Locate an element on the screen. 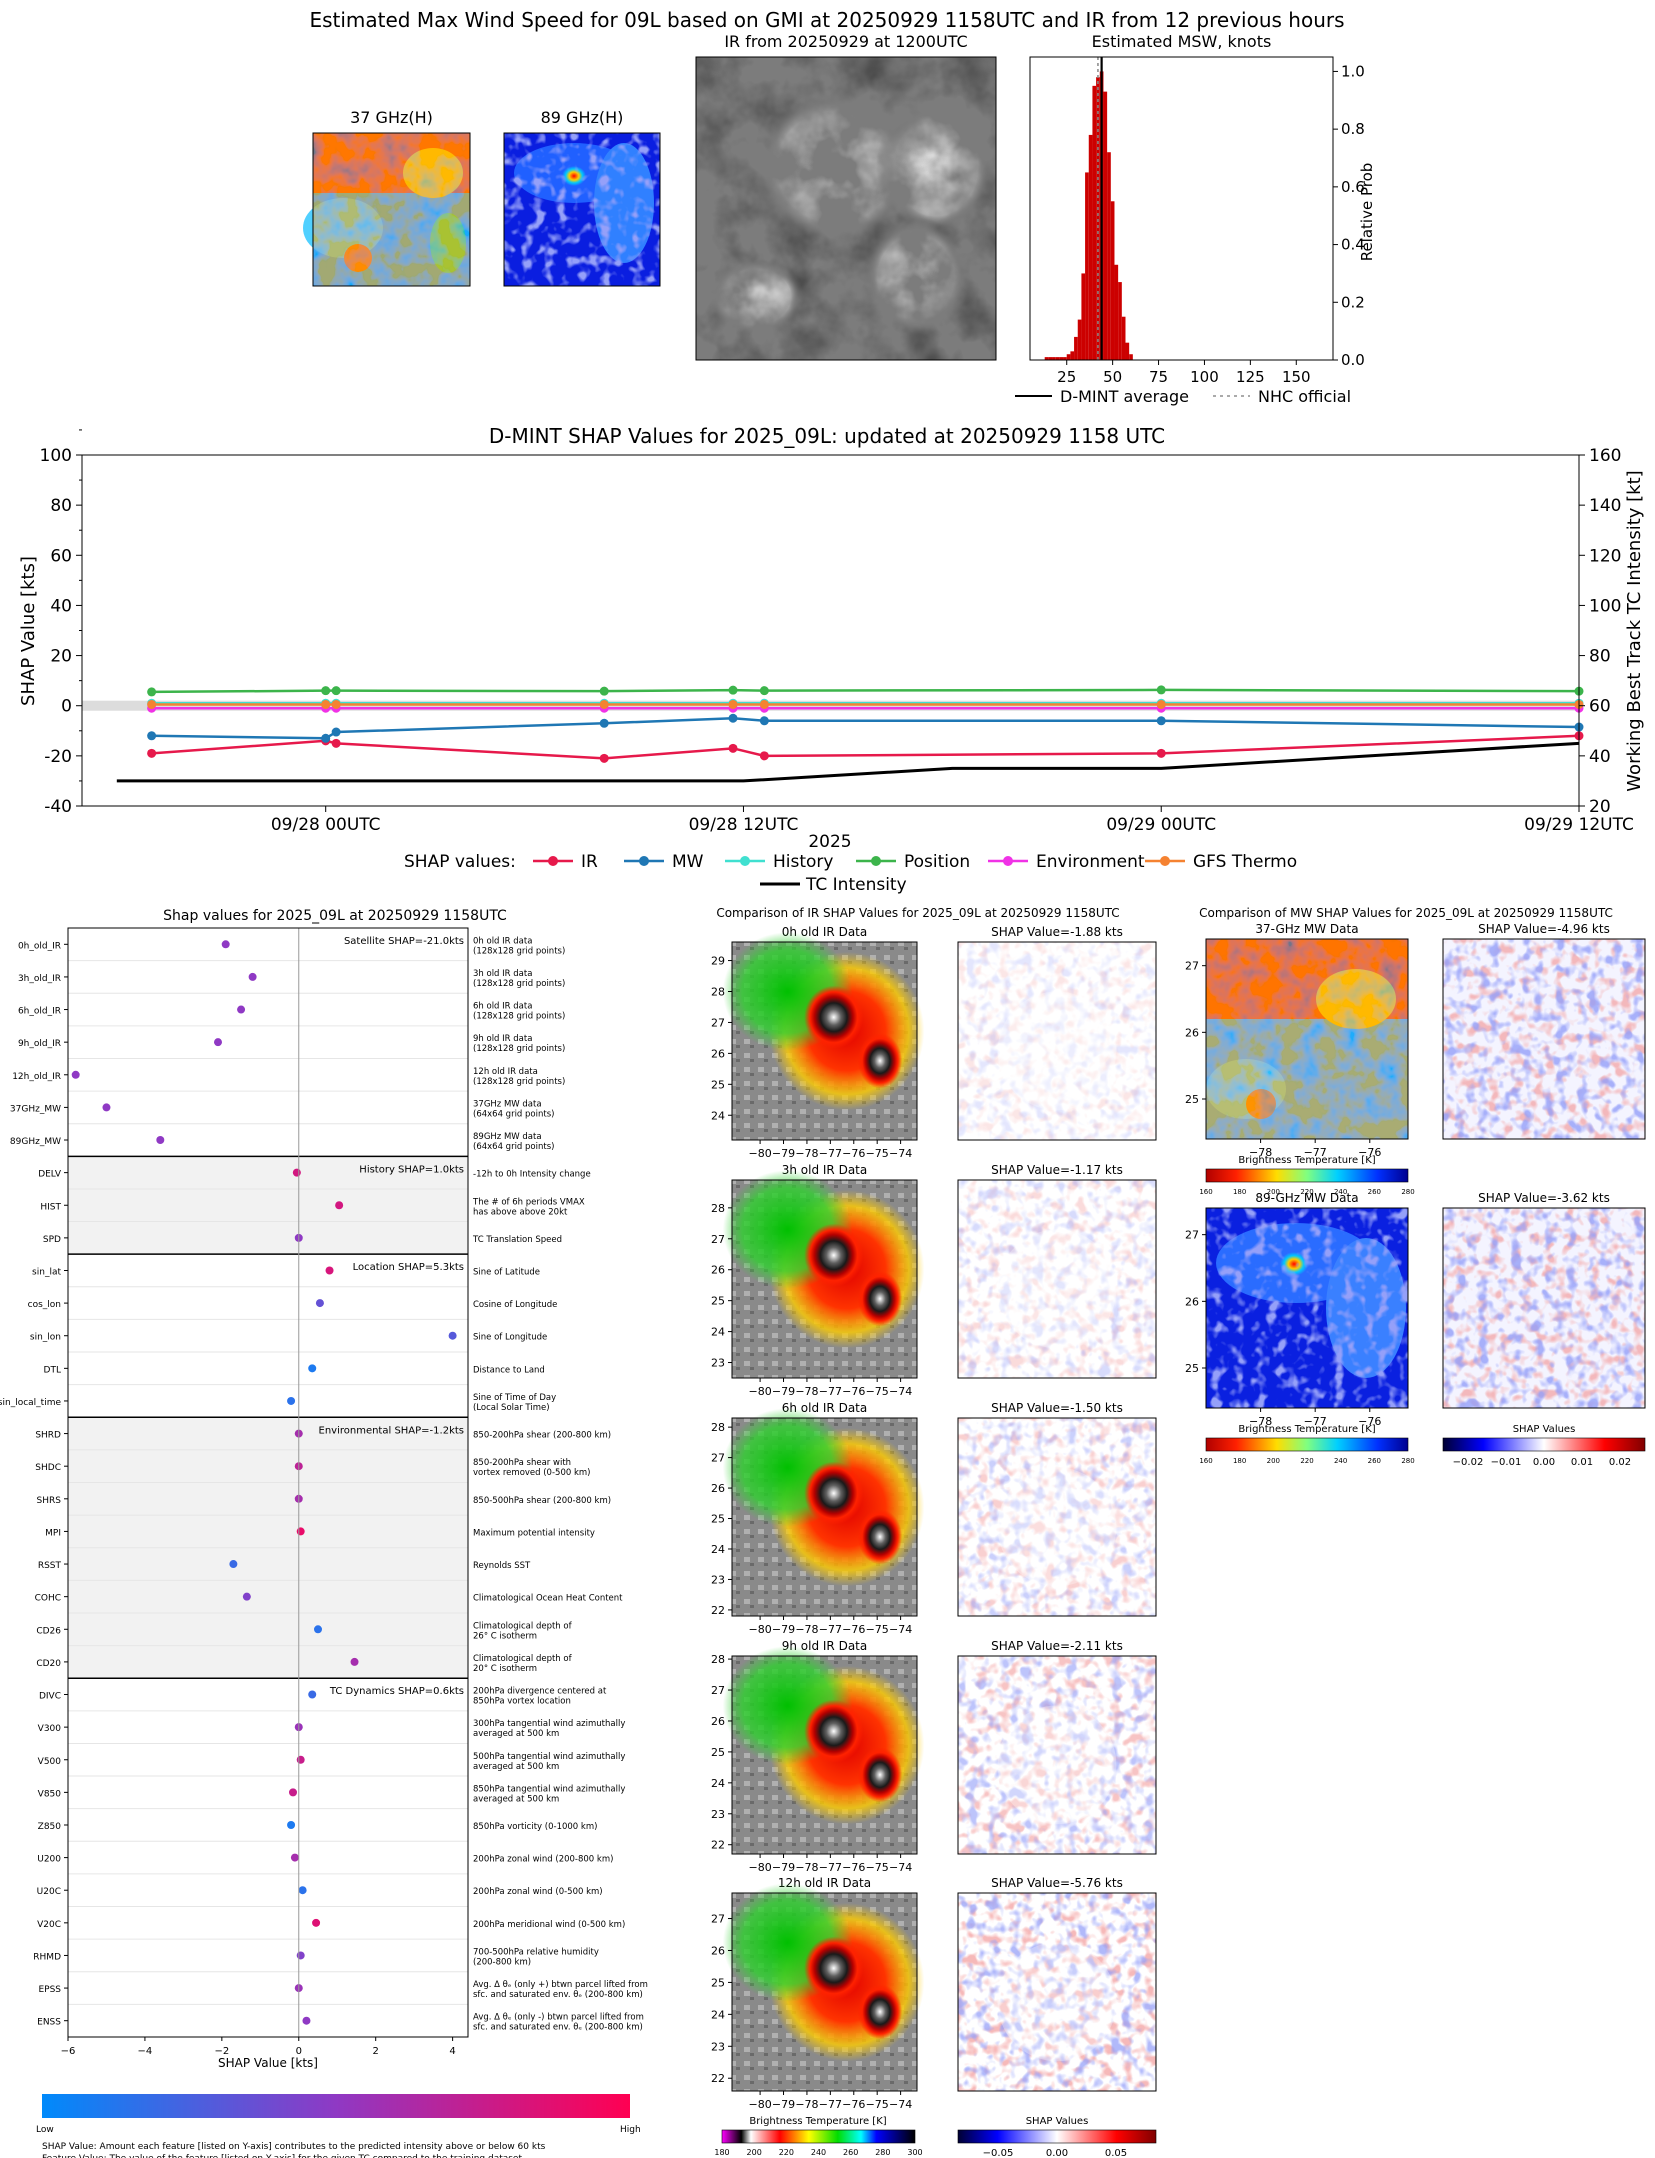  ir-bt-colorbar is located at coordinates (818, 2136).